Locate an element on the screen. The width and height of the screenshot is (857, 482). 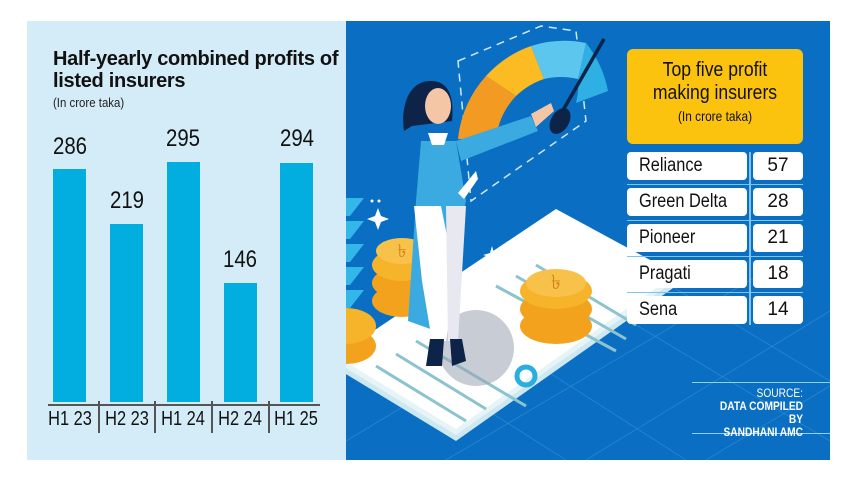
x-axis-label: H1 25 is located at coordinates (296, 419).